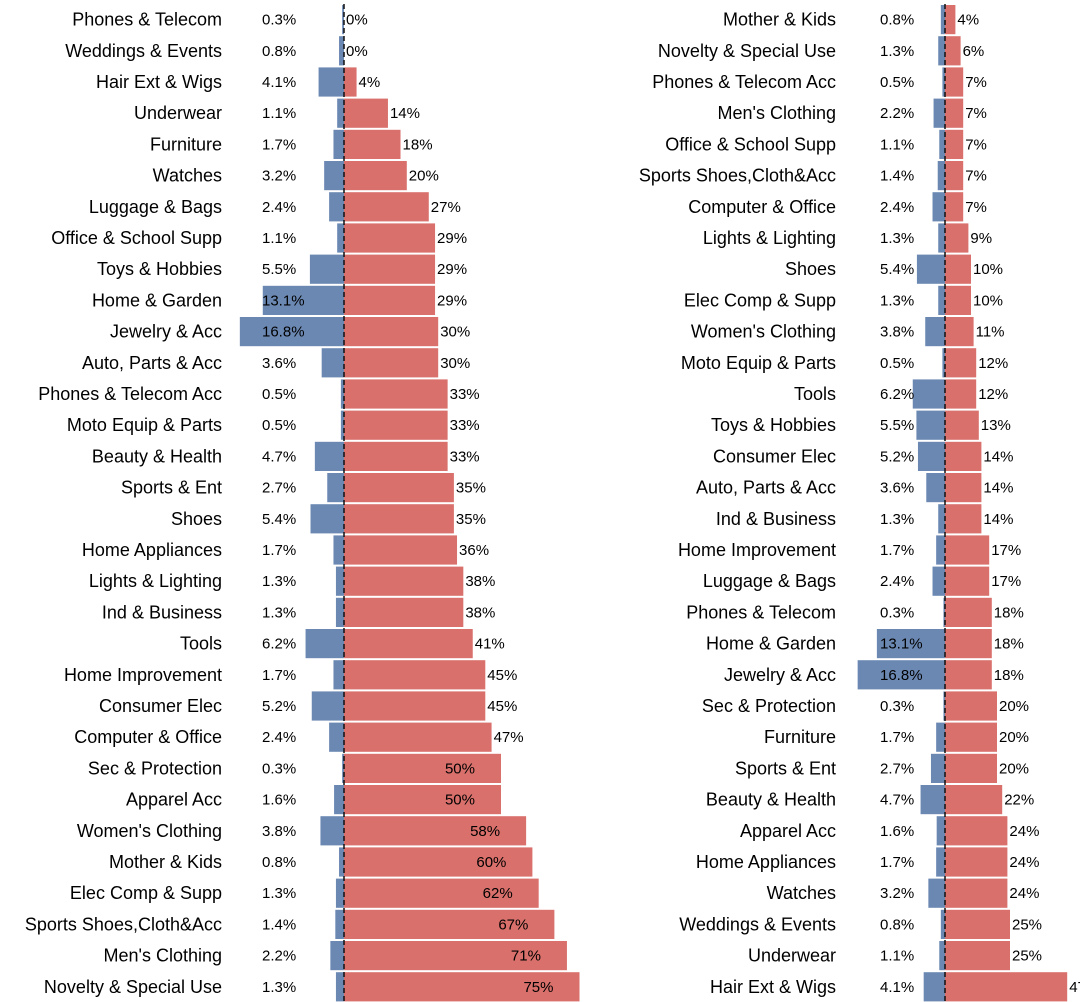 The height and width of the screenshot is (1002, 1080). Describe the element at coordinates (901, 675) in the screenshot. I see `left-value-label: 16.8%` at that location.